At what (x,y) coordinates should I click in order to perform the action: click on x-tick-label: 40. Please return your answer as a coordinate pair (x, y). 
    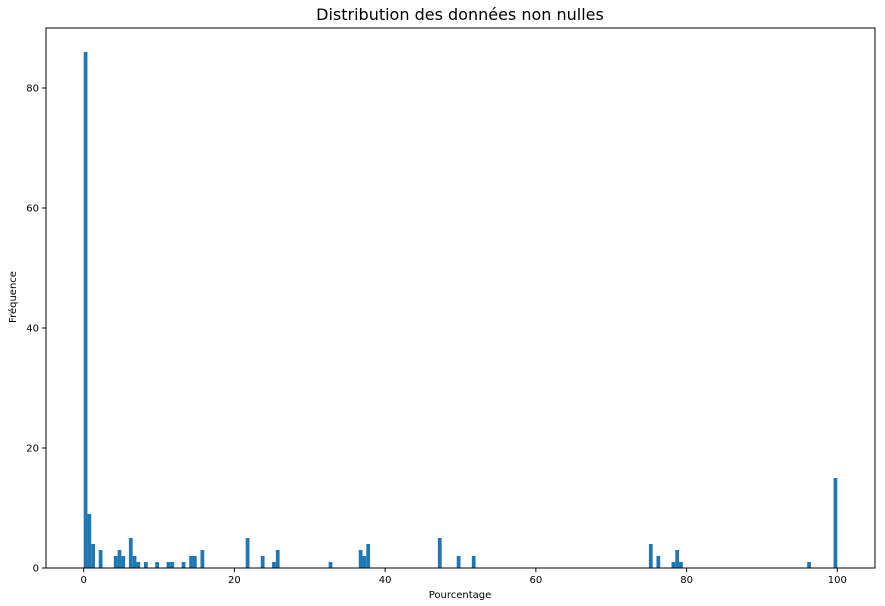
    Looking at the image, I should click on (385, 580).